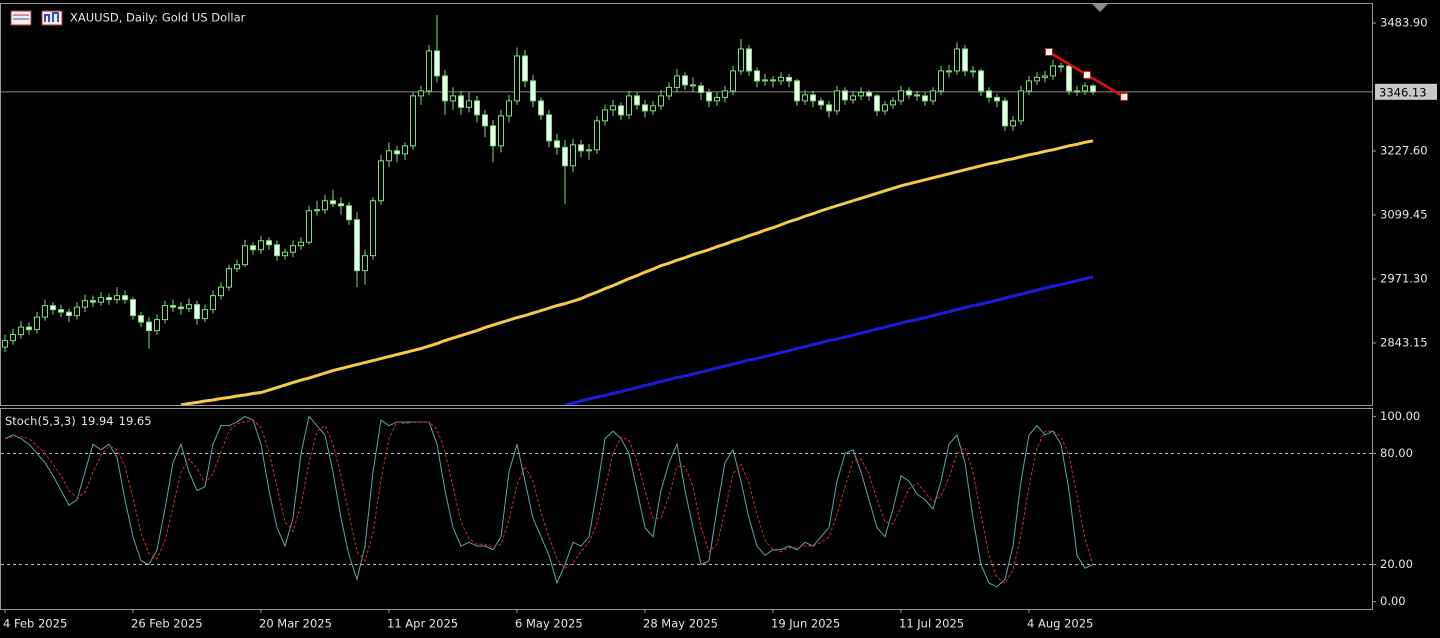  Describe the element at coordinates (1403, 92) in the screenshot. I see `current-price-label: 3346.13` at that location.